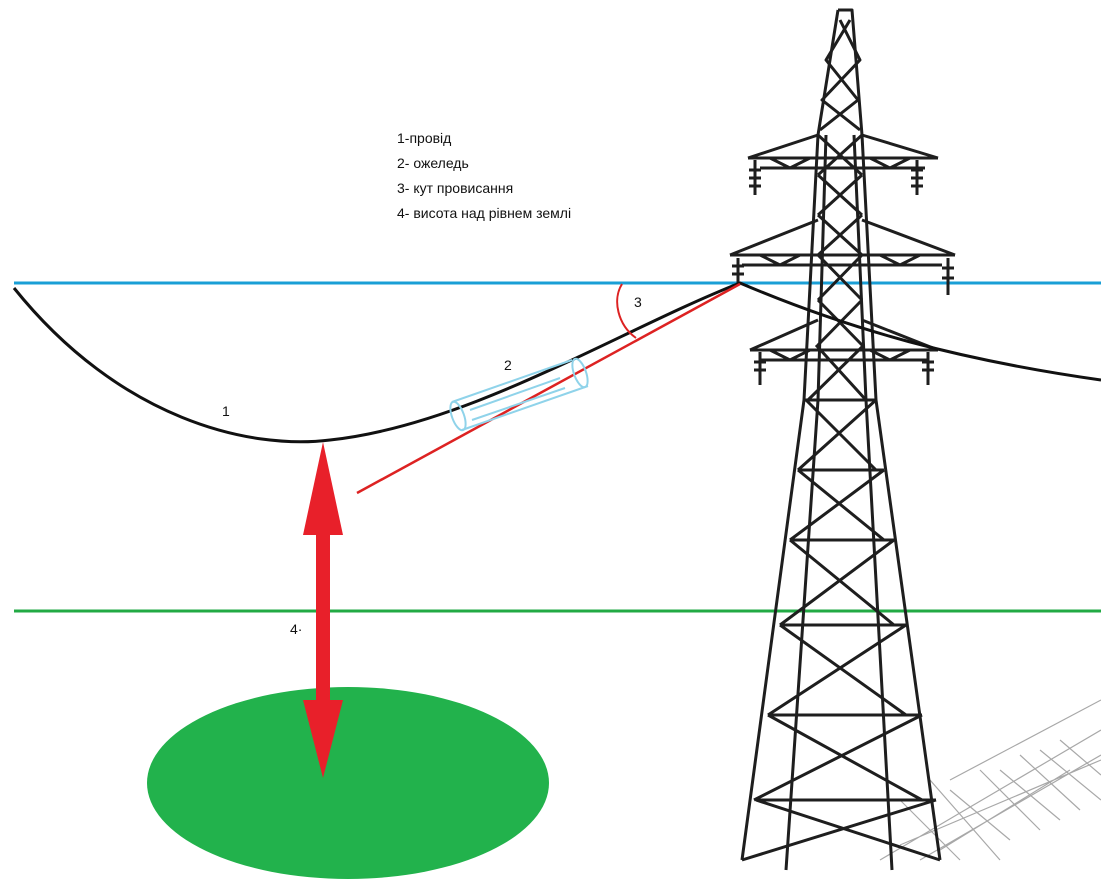 The height and width of the screenshot is (885, 1101). What do you see at coordinates (296, 629) in the screenshot?
I see `height-label: 4·` at bounding box center [296, 629].